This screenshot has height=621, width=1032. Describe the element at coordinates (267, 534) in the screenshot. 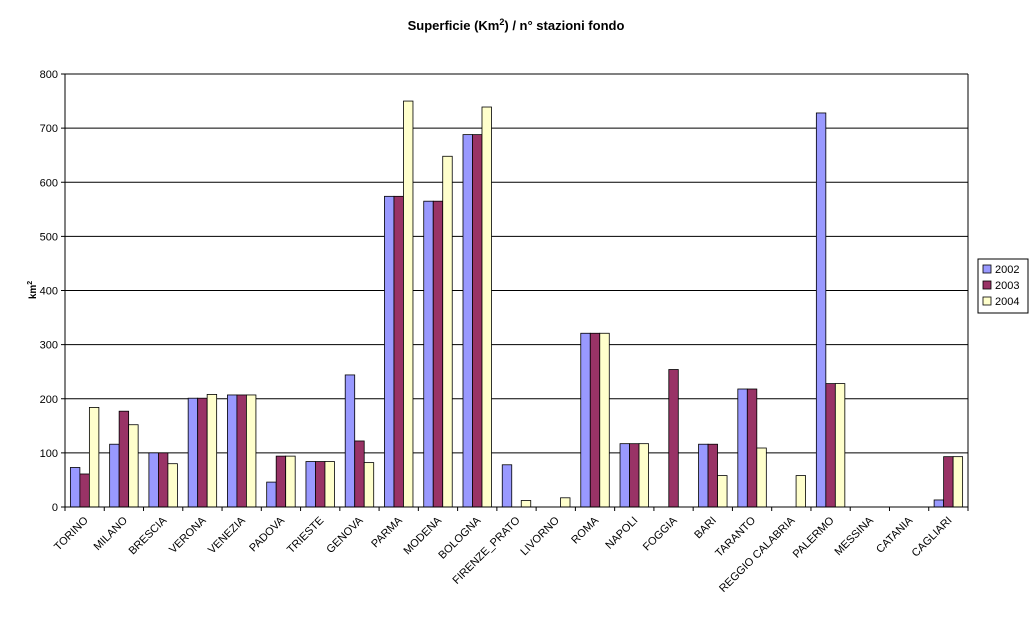

I see `x-tick-label: PADOVA` at that location.